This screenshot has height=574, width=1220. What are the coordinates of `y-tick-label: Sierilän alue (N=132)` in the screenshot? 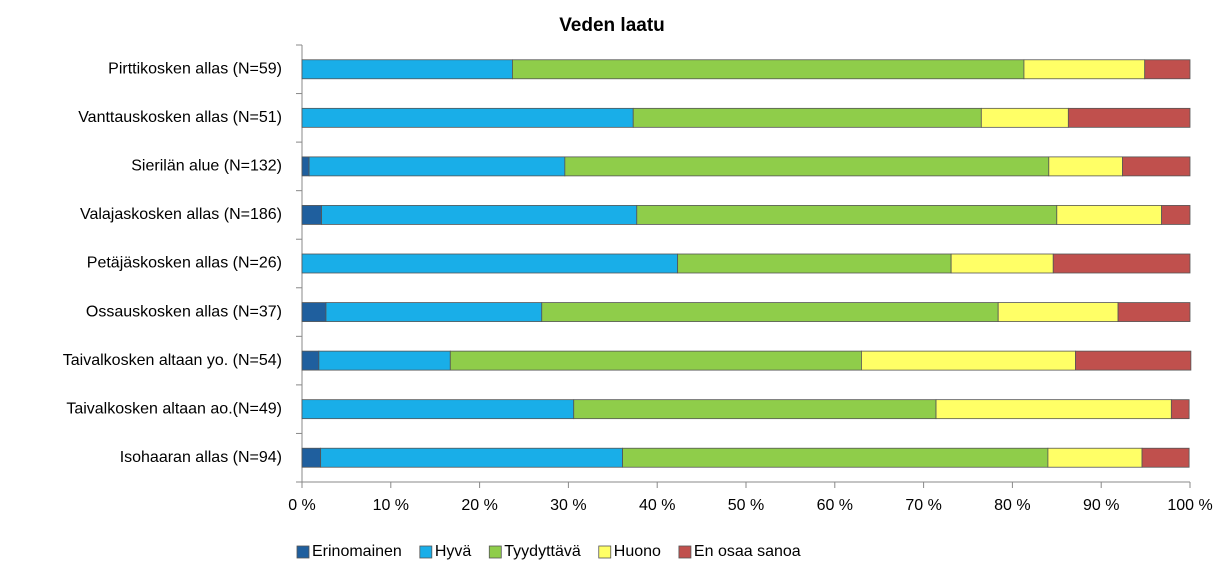 It's located at (206, 166).